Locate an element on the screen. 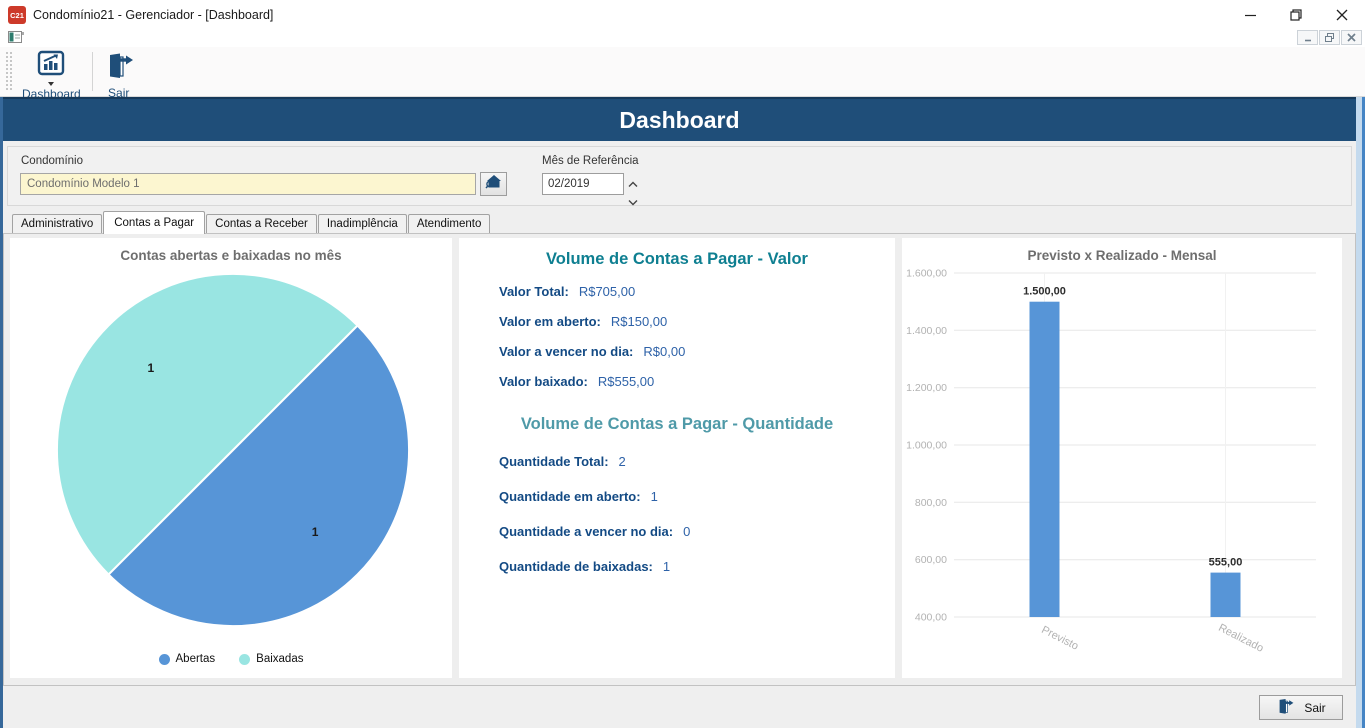  mdi-window-controls is located at coordinates (1329, 37).